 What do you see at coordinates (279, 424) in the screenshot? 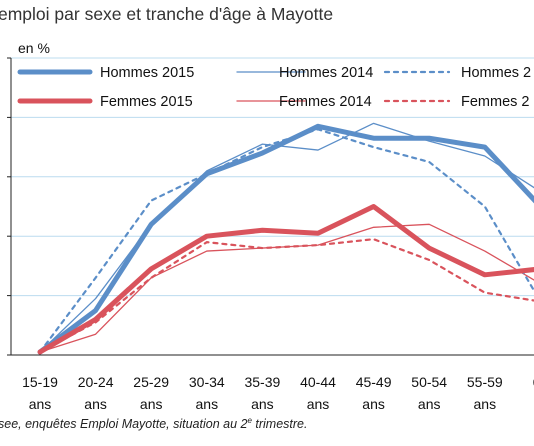
I see `source-tail: trimestre.` at bounding box center [279, 424].